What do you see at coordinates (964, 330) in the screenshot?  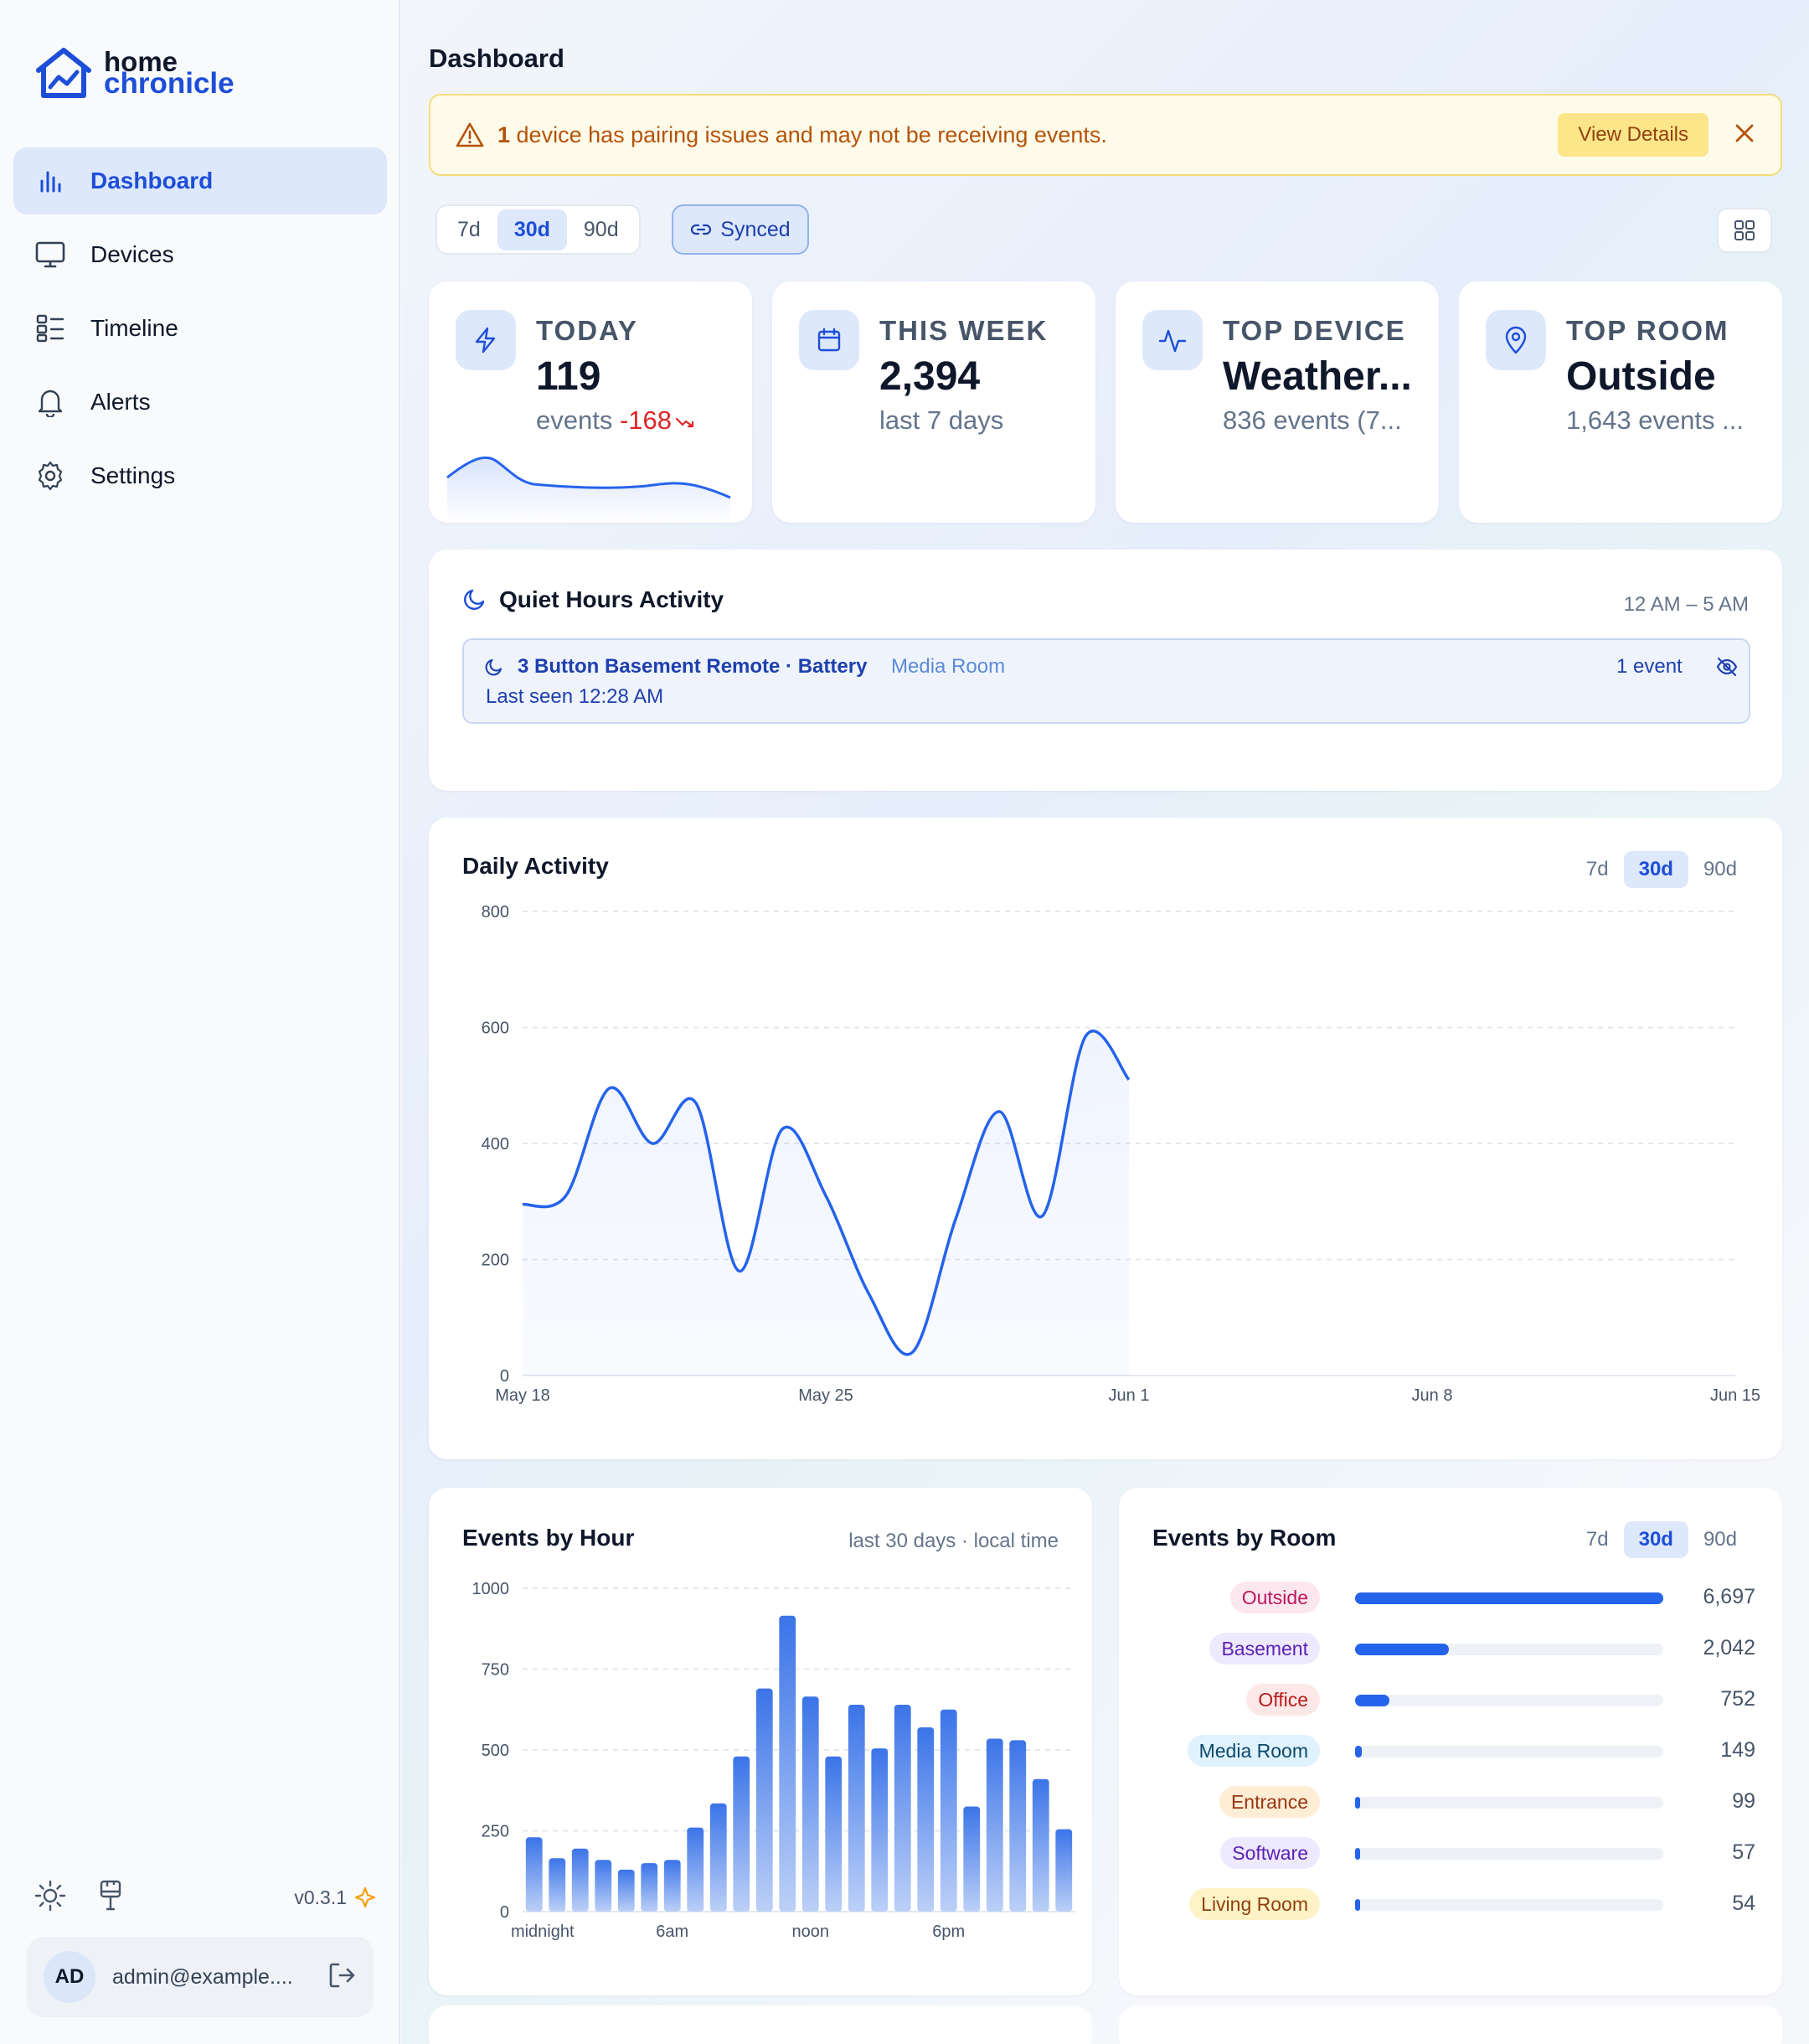 I see `stat-label: THIS WEEK` at bounding box center [964, 330].